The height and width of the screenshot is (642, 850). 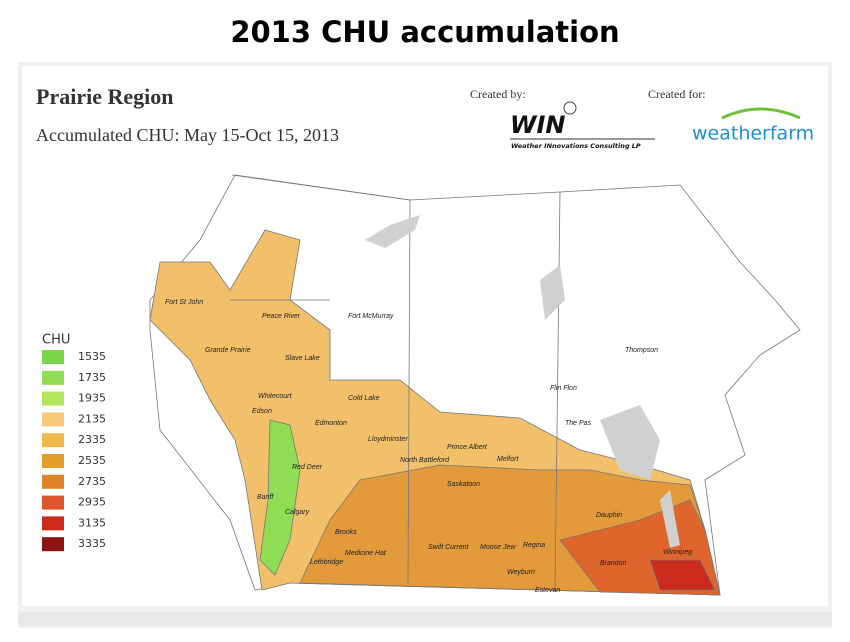 I want to click on legend-value: 1735, so click(x=92, y=377).